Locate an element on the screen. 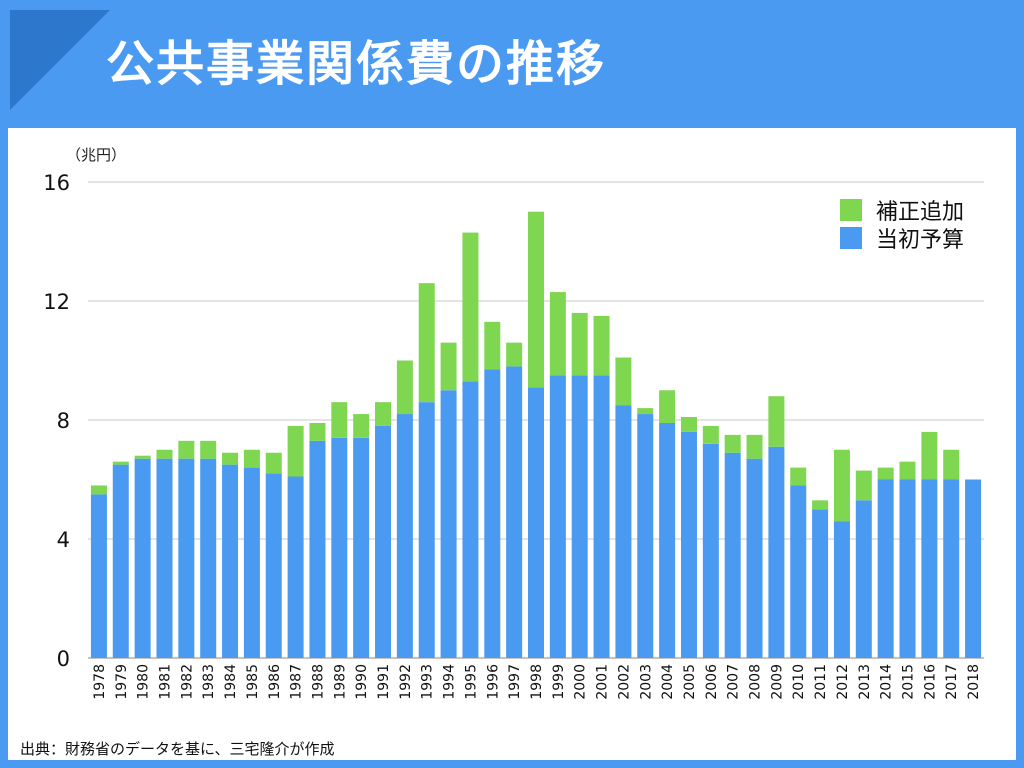 The image size is (1024, 768). x-tick-label: 1983 is located at coordinates (209, 682).